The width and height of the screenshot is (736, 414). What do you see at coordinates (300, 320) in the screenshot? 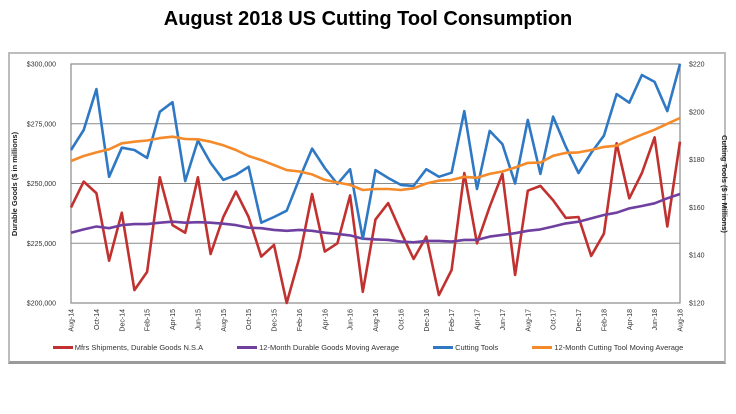
I see `x-tick-label: Feb-16` at bounding box center [300, 320].